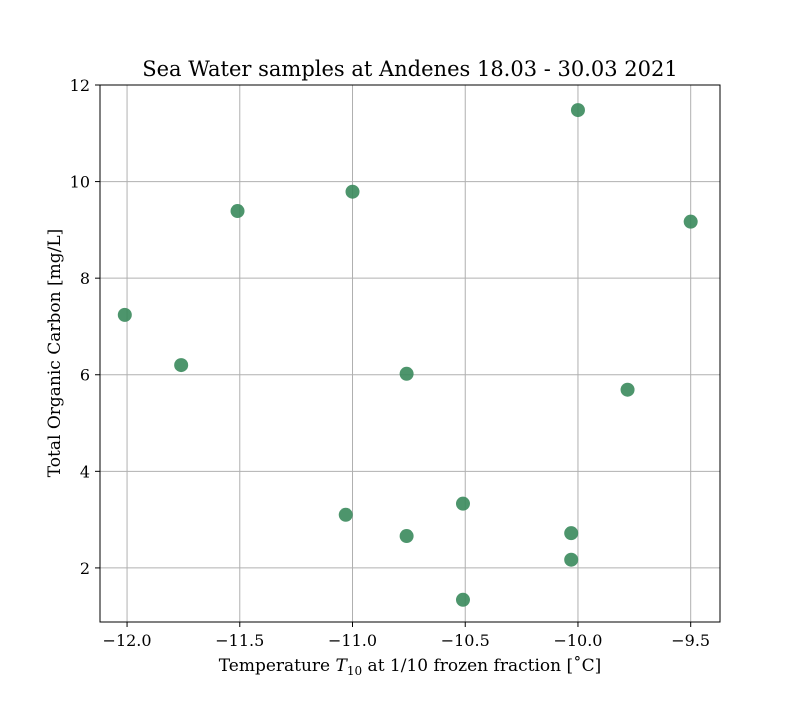 The width and height of the screenshot is (800, 705). I want to click on y-tick-label: 12, so click(80, 85).